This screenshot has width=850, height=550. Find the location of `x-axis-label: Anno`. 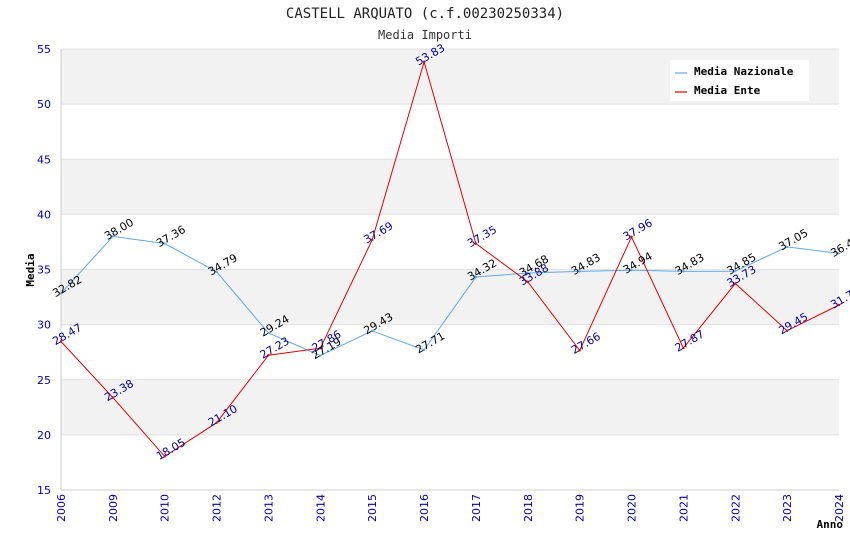

x-axis-label: Anno is located at coordinates (830, 524).